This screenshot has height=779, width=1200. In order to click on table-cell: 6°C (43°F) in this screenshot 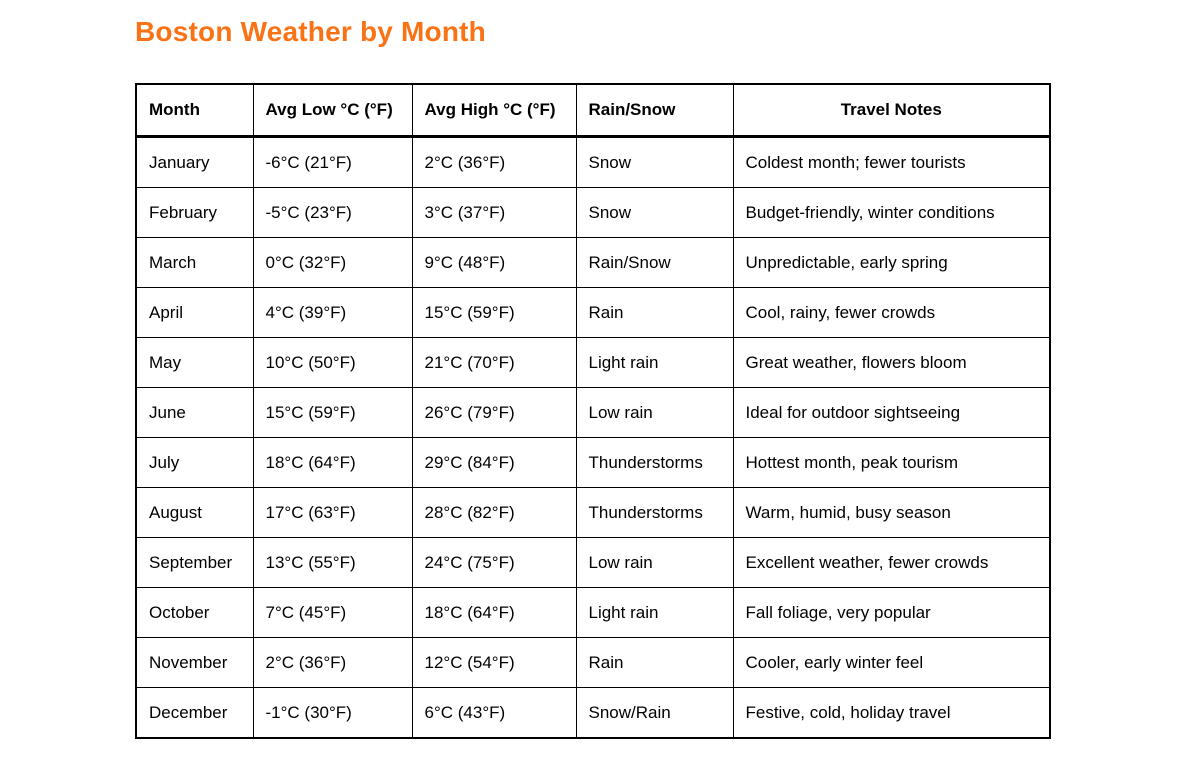, I will do `click(494, 713)`.